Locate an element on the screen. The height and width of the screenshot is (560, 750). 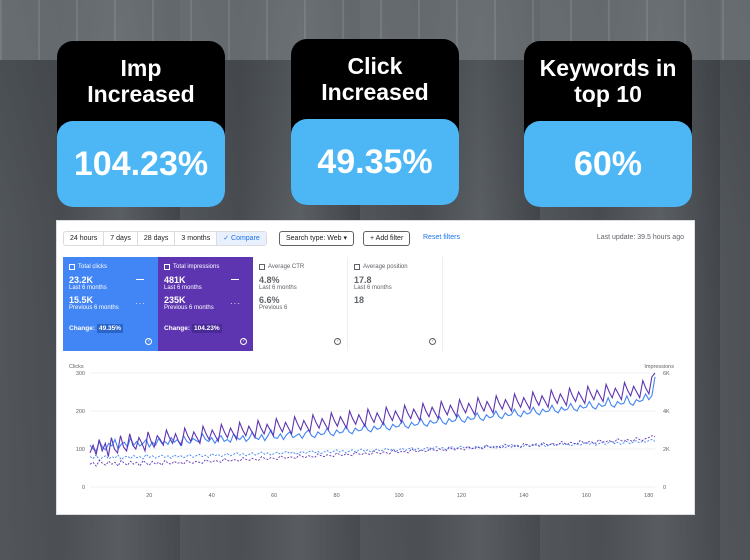
range-compare: ✓ Compare is located at coordinates (241, 238).